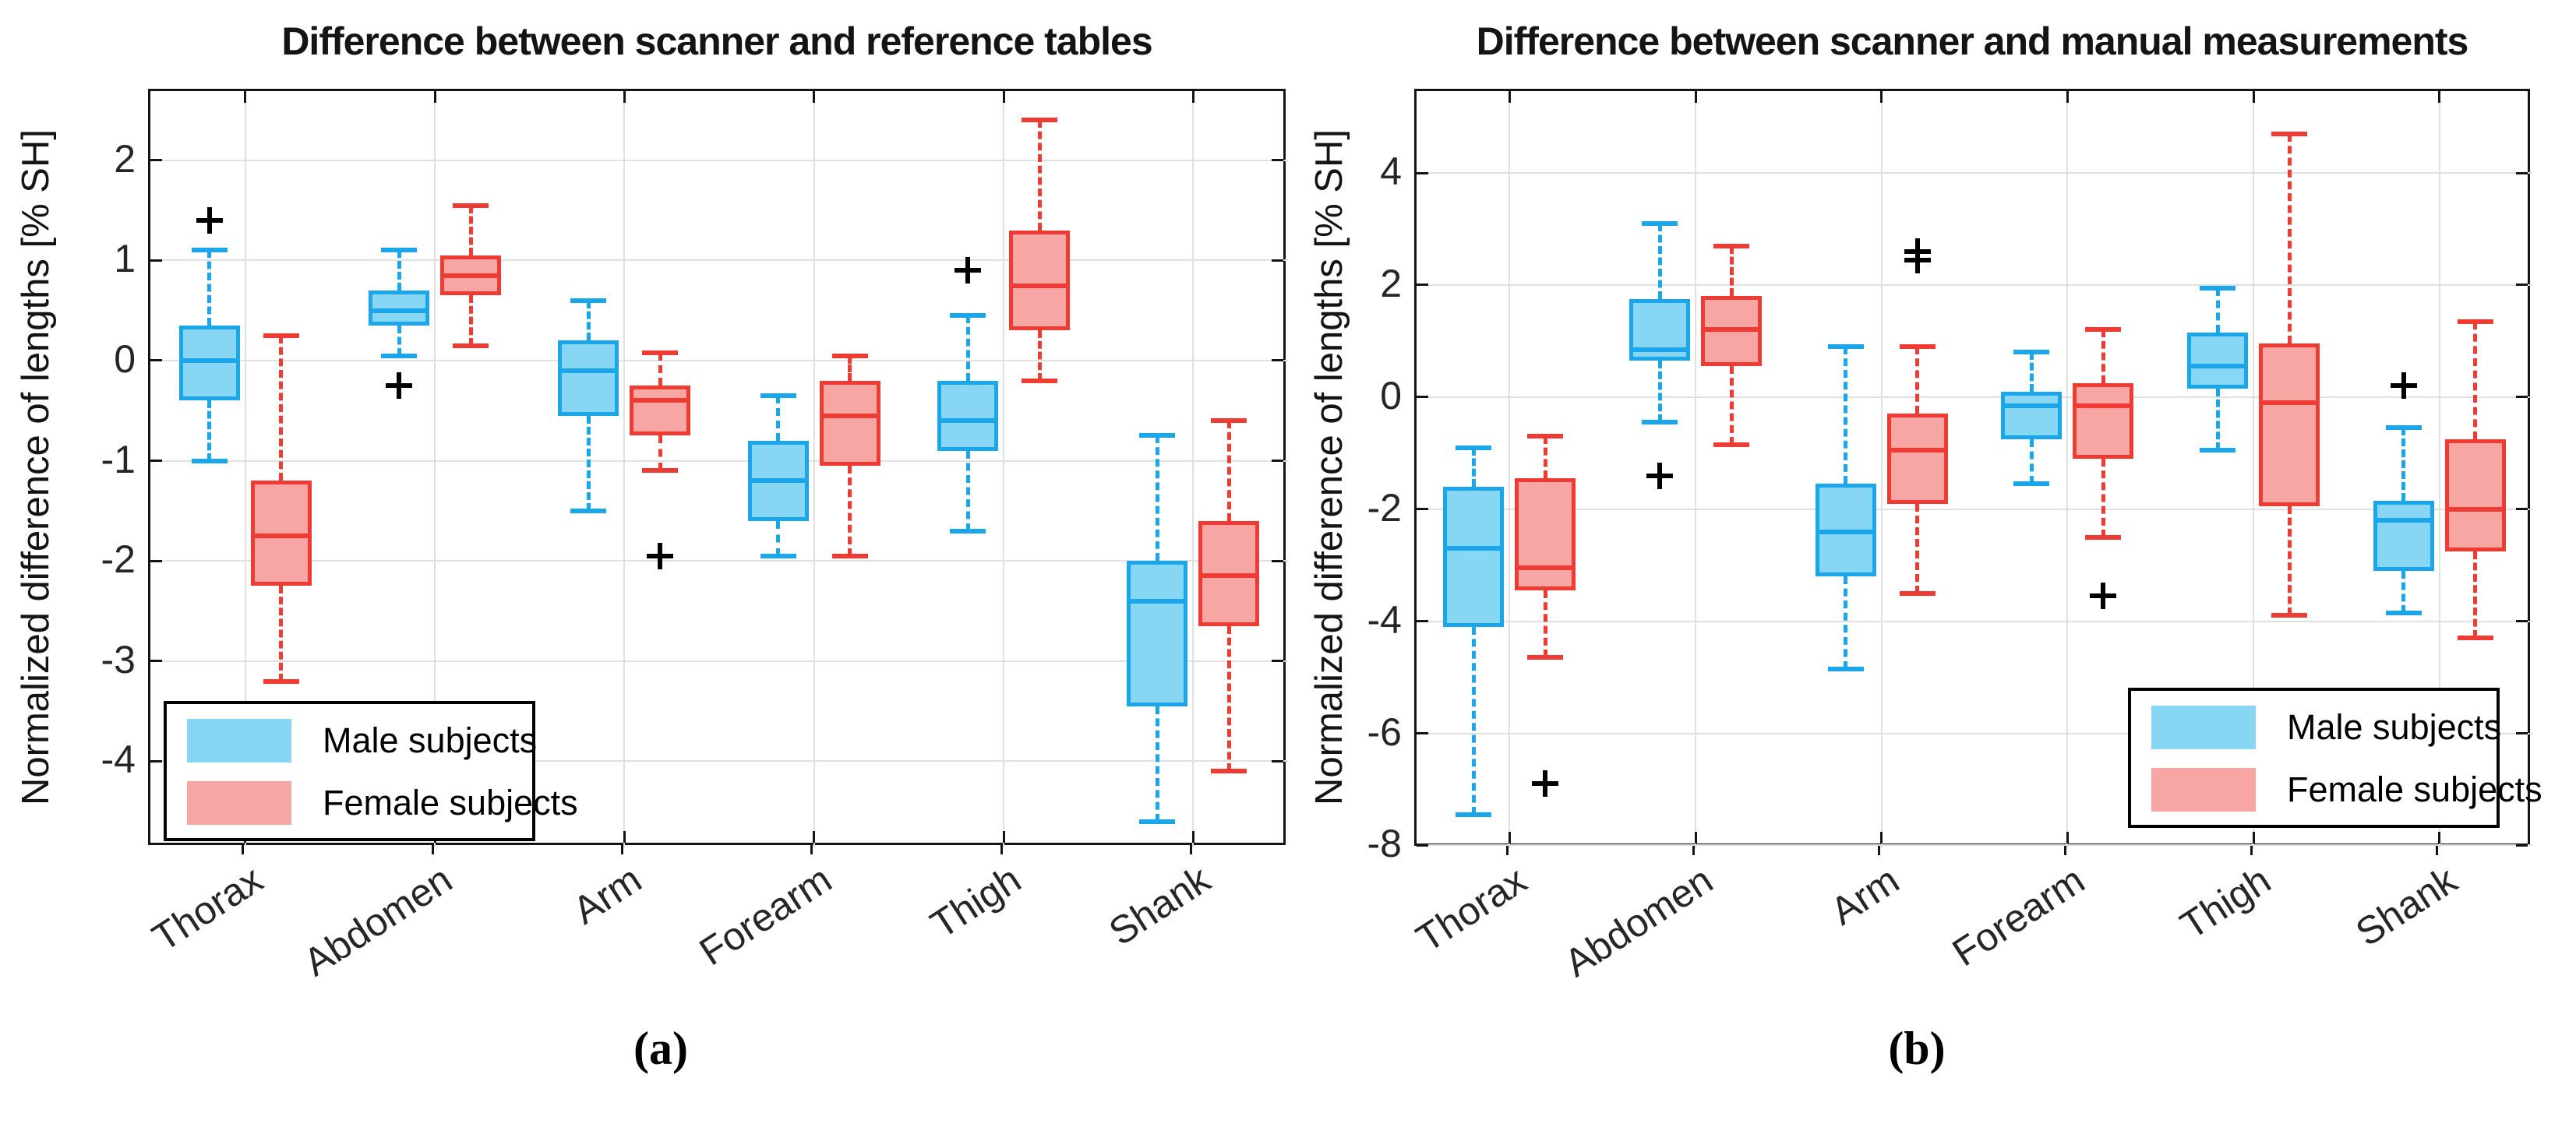 This screenshot has height=1127, width=2576. I want to click on gridline-y--4, so click(719, 761).